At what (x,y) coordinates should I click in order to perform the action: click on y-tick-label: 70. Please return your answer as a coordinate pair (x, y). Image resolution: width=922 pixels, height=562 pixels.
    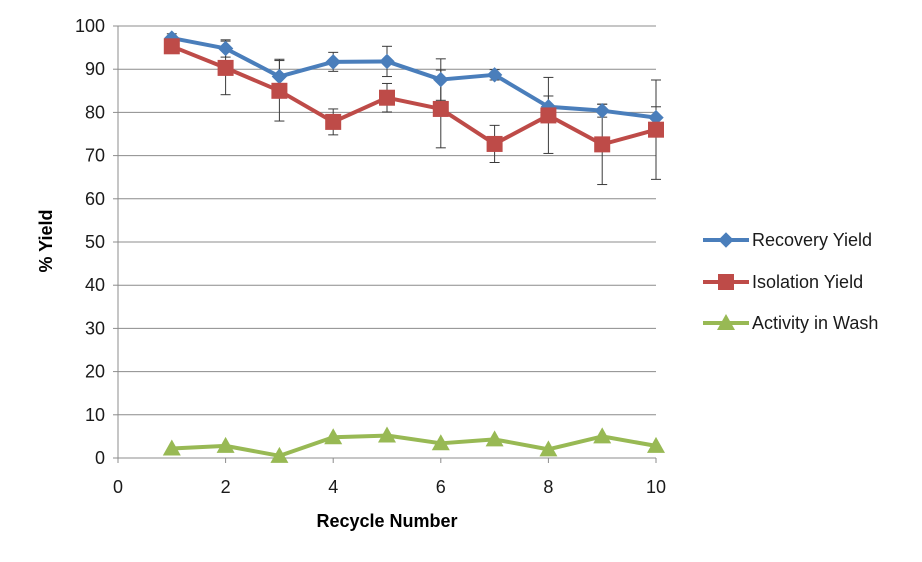
    Looking at the image, I should click on (95, 156).